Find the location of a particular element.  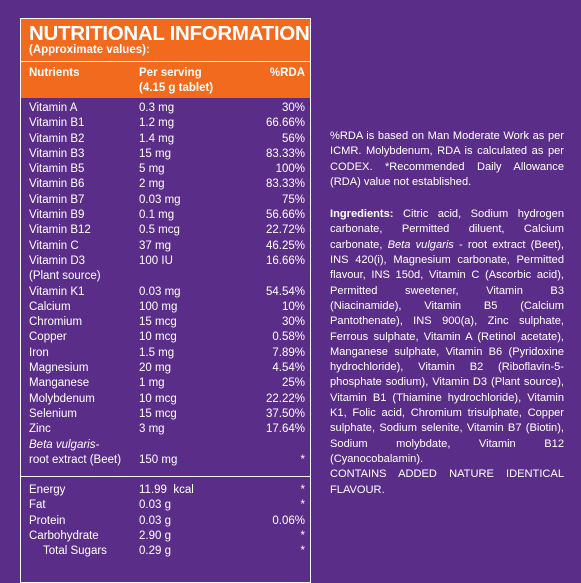

rda: 56.66% is located at coordinates (285, 215).